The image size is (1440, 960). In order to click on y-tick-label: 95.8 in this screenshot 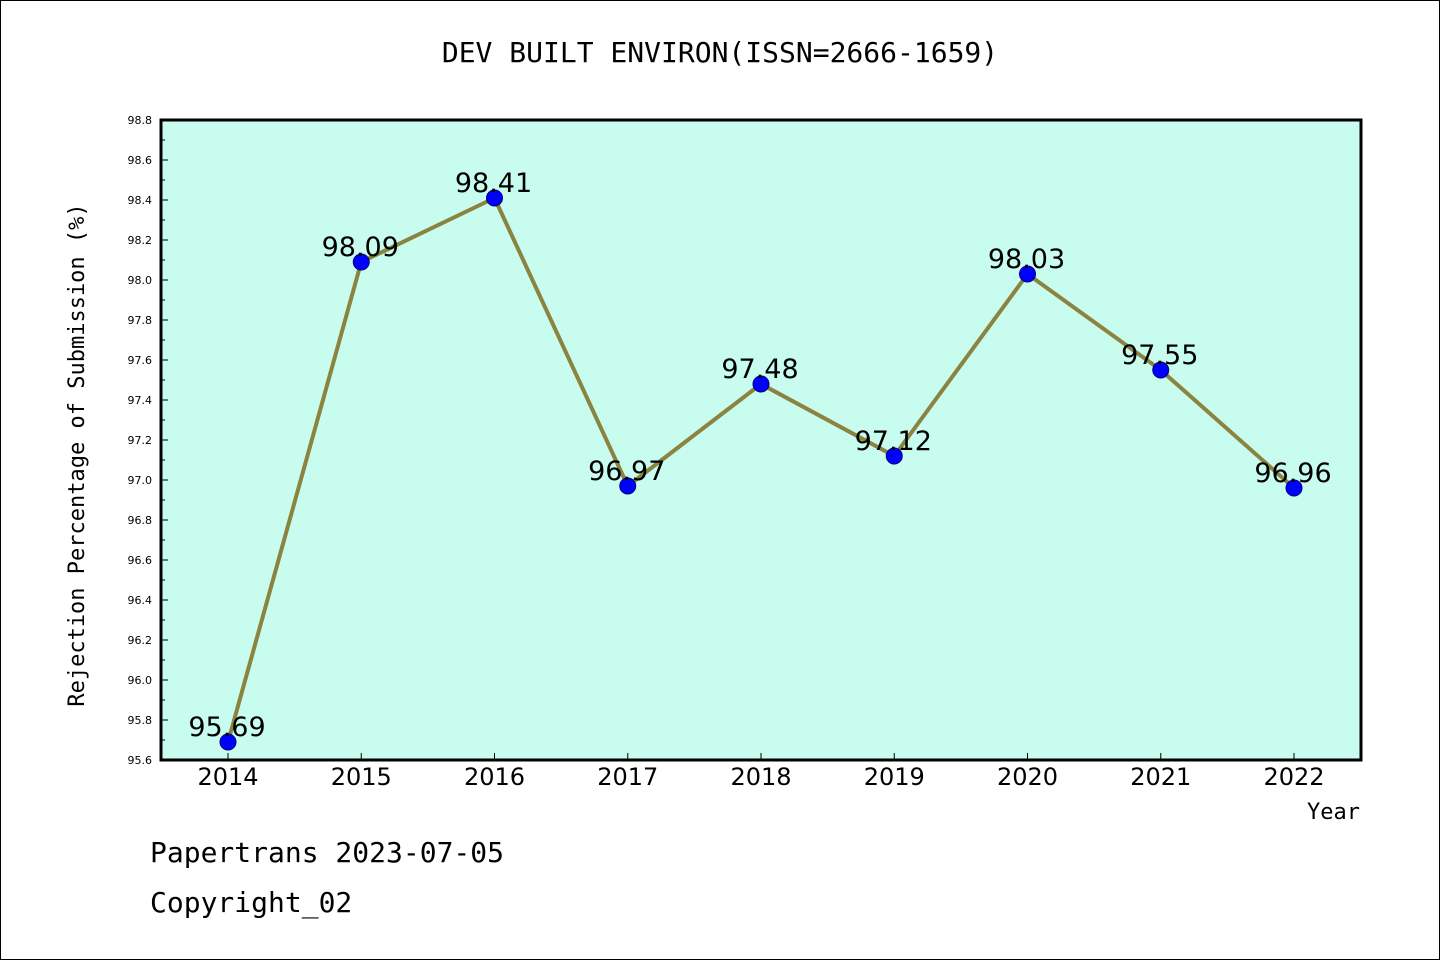, I will do `click(140, 720)`.